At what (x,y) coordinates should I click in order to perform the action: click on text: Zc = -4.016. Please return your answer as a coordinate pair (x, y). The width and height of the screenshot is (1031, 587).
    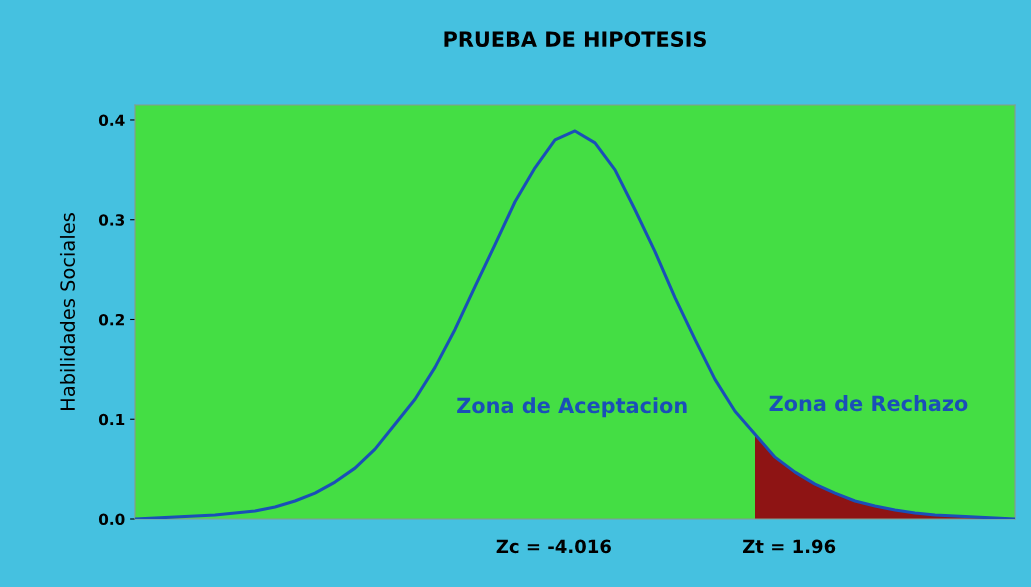
    Looking at the image, I should click on (553, 546).